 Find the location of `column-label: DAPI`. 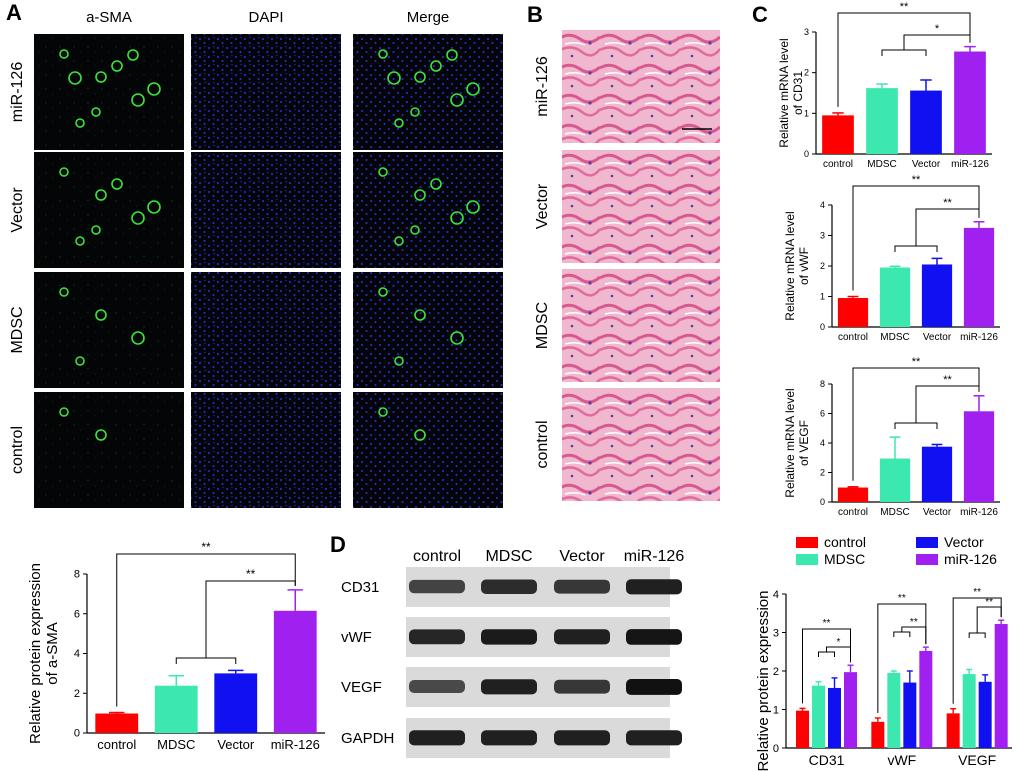

column-label: DAPI is located at coordinates (265, 17).